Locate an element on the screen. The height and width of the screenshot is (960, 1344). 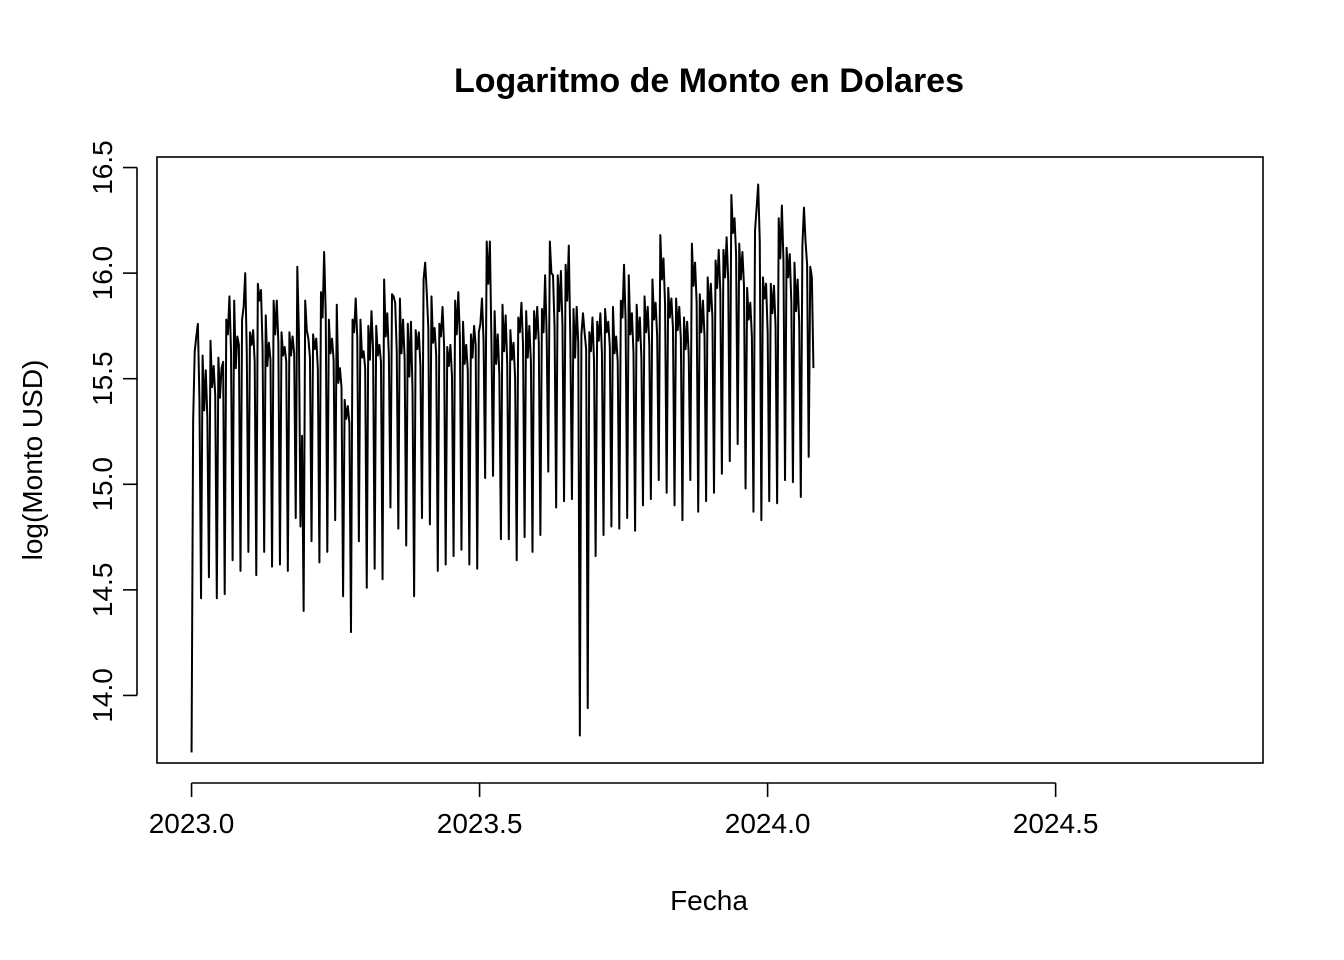
x-tick-label: 2024.5 is located at coordinates (1056, 823).